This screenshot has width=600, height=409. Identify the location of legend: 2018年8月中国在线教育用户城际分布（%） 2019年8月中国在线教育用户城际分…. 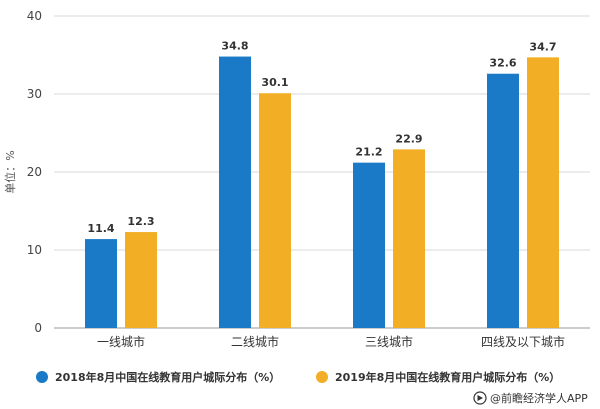
(298, 377).